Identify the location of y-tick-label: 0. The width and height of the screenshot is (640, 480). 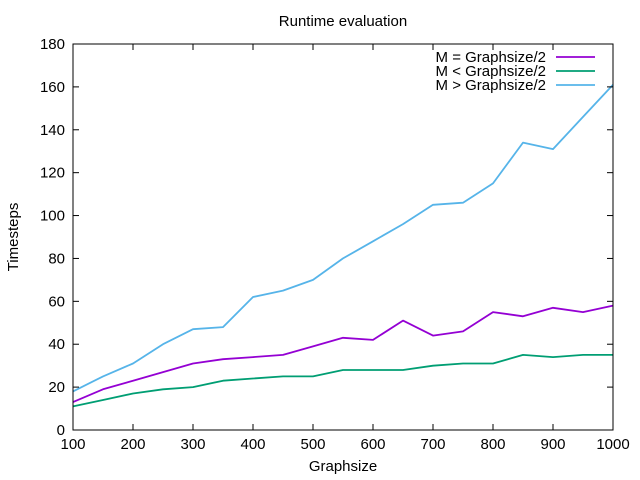
(61, 430).